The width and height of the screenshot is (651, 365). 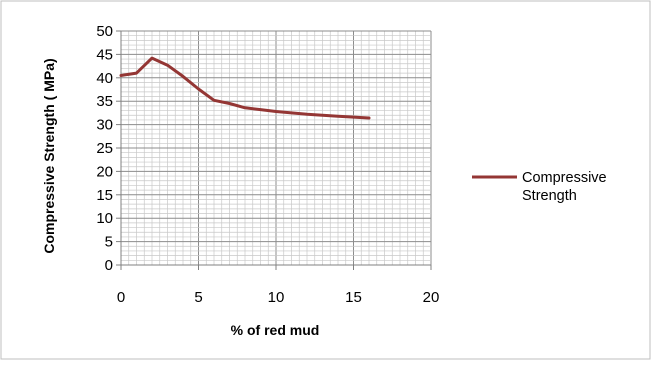 I want to click on y-tick-label: 0, so click(x=109, y=265).